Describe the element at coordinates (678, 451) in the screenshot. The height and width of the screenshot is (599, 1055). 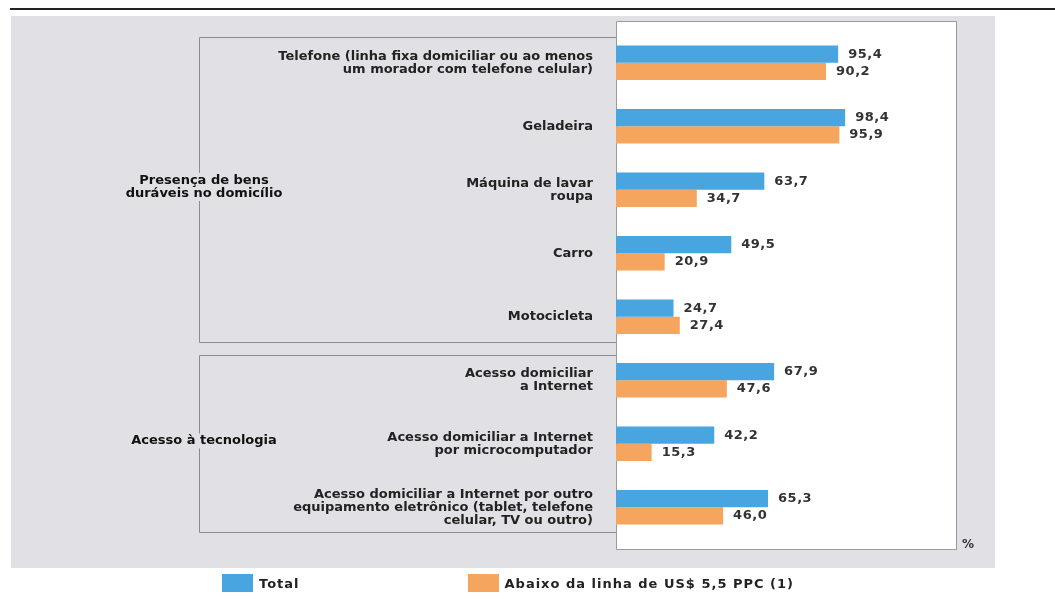
I see `data-label: 15,3` at that location.